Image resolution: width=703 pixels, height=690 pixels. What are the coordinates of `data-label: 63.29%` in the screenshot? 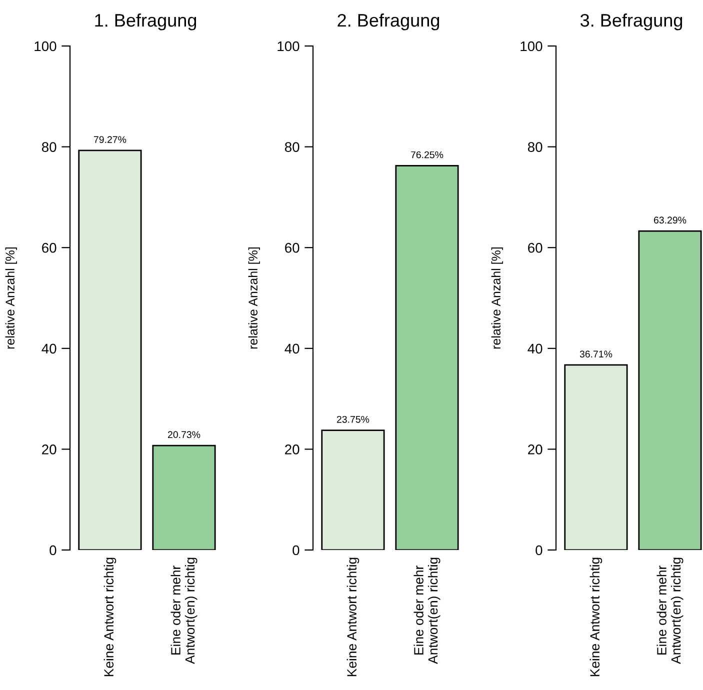 It's located at (670, 220).